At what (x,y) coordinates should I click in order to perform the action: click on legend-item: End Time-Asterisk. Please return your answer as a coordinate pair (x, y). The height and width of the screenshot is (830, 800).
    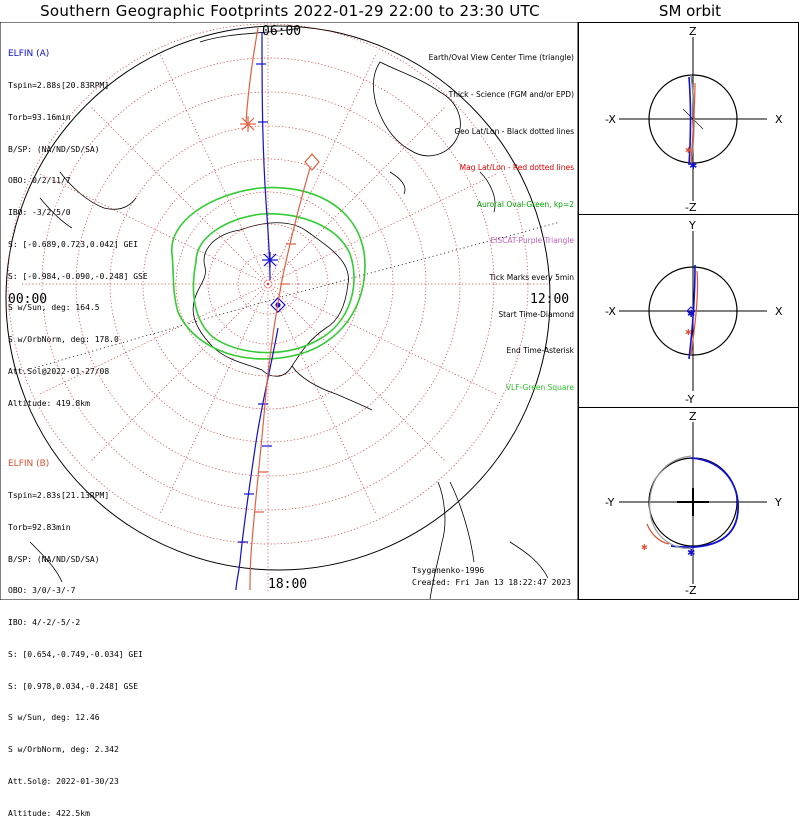
    Looking at the image, I should click on (540, 351).